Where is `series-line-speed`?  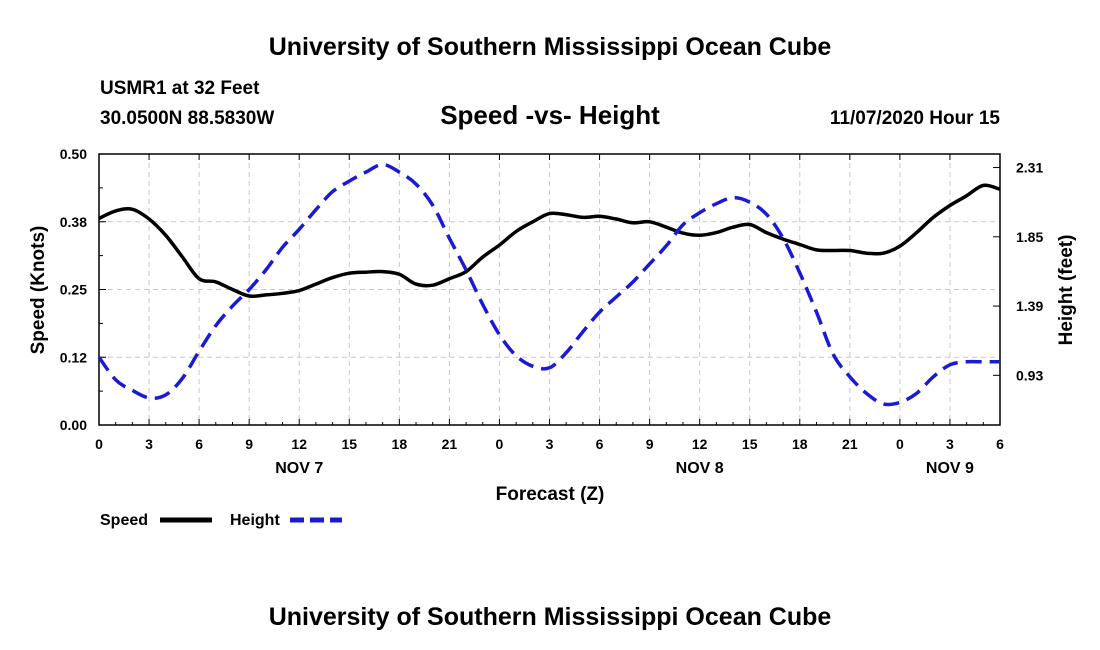 series-line-speed is located at coordinates (549, 241).